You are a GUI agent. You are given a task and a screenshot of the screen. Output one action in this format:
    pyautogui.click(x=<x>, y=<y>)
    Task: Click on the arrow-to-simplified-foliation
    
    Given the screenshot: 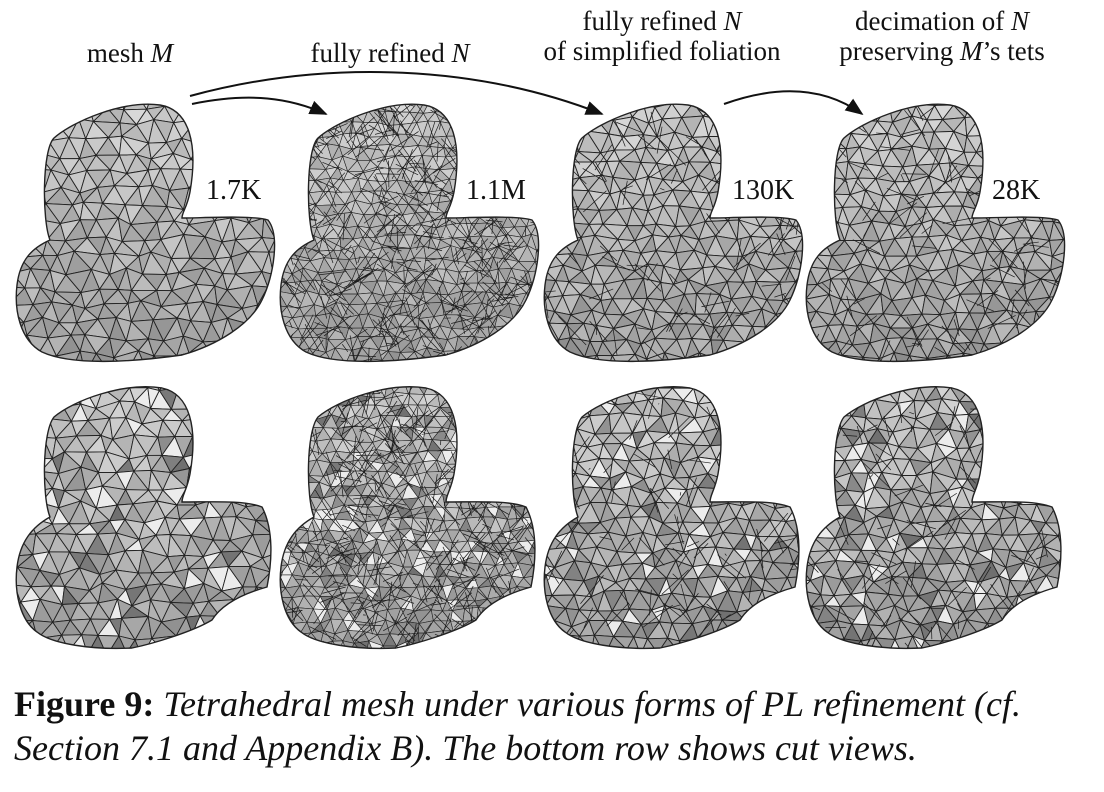 What is the action you would take?
    pyautogui.click(x=396, y=93)
    